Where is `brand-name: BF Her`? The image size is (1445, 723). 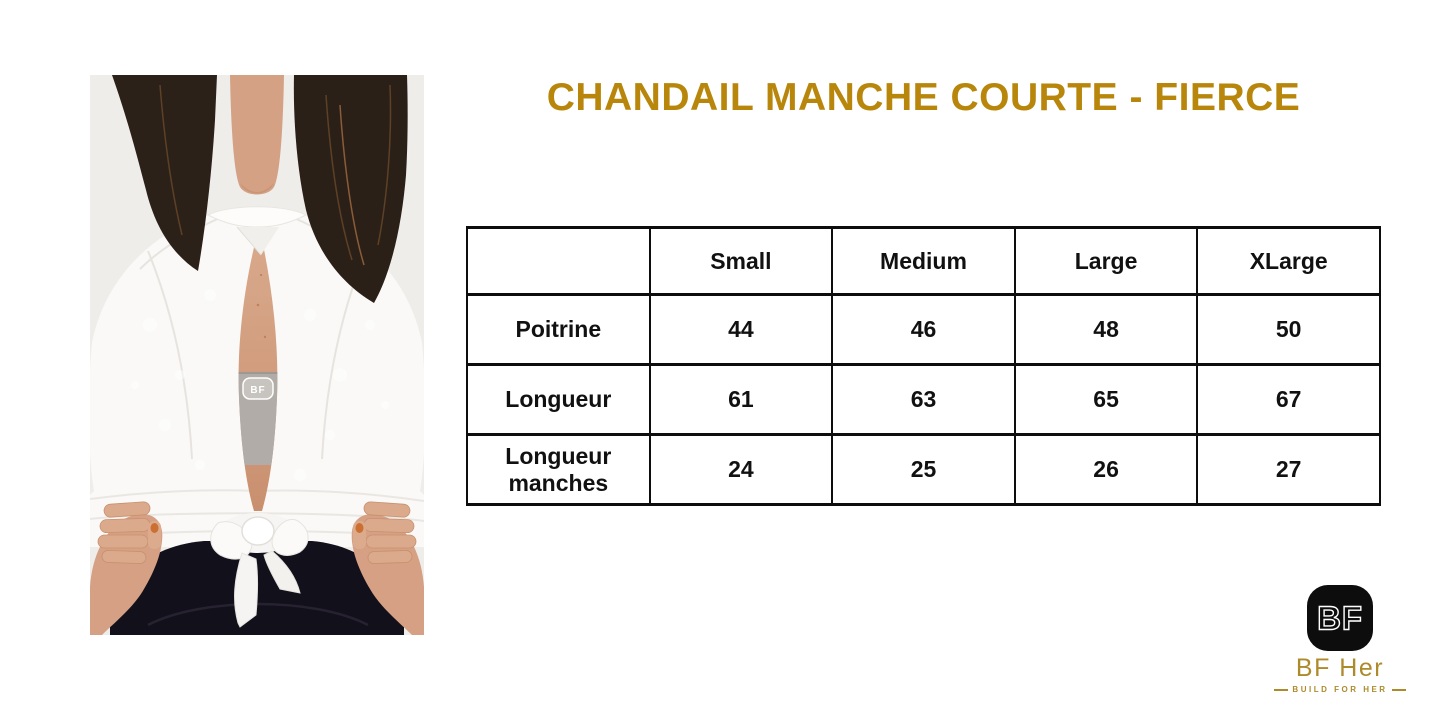 brand-name: BF Her is located at coordinates (1340, 668).